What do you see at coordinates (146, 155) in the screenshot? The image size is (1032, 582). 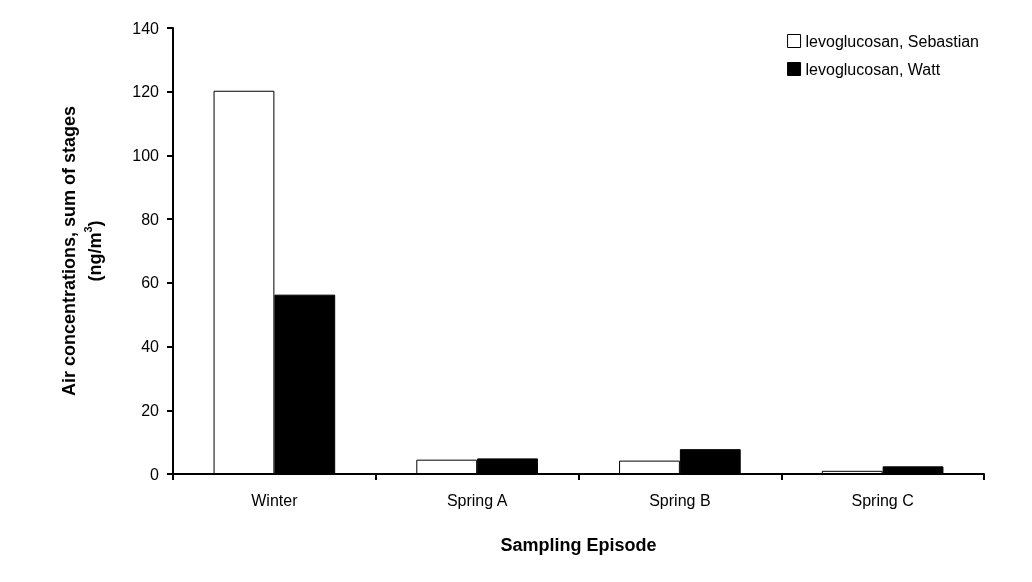 I see `y-tick-label: 100` at bounding box center [146, 155].